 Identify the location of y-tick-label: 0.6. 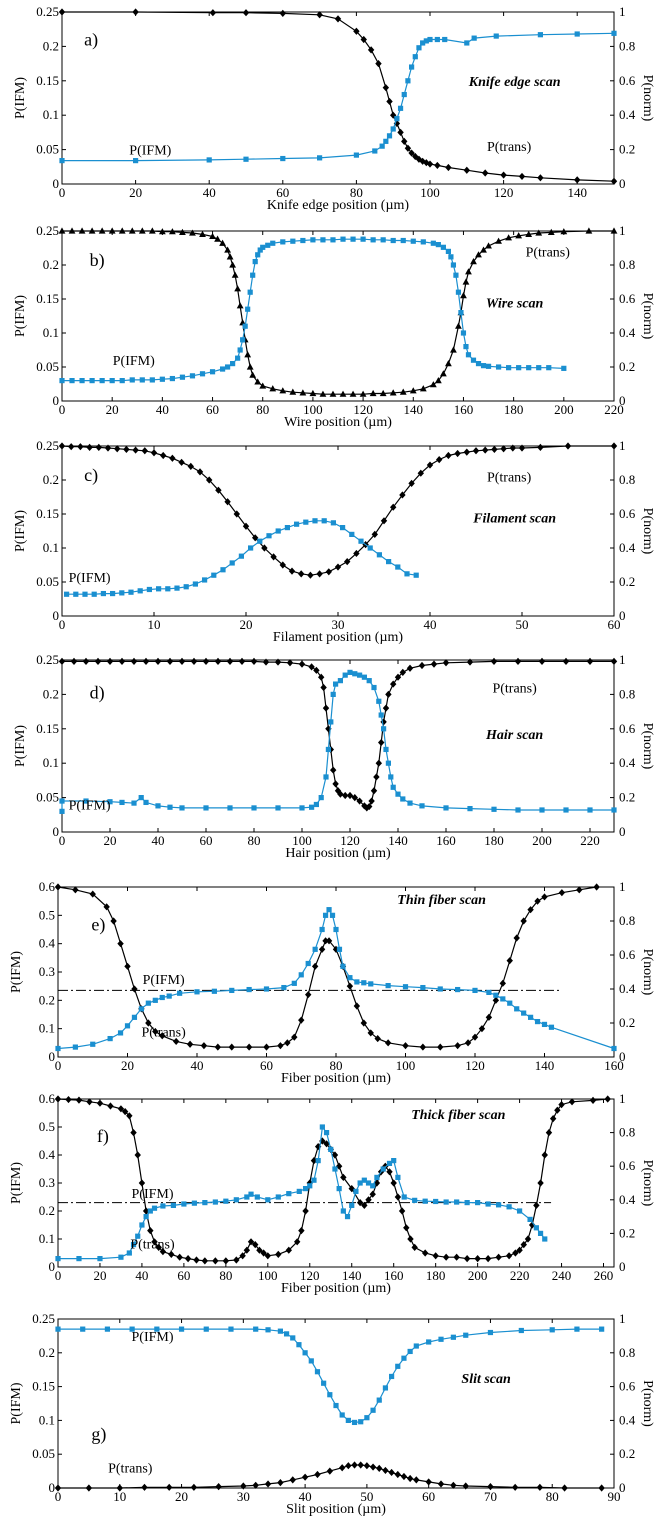
(47, 1098).